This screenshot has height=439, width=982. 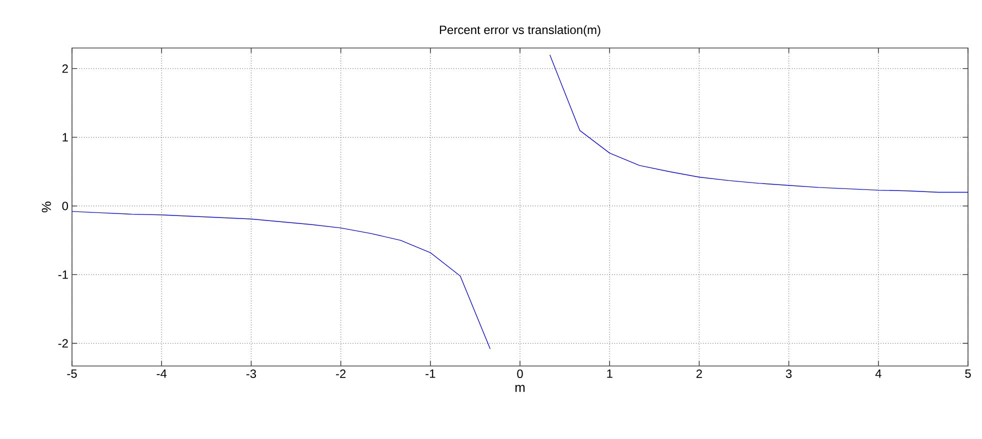 I want to click on y-tick-label: 1, so click(x=65, y=137).